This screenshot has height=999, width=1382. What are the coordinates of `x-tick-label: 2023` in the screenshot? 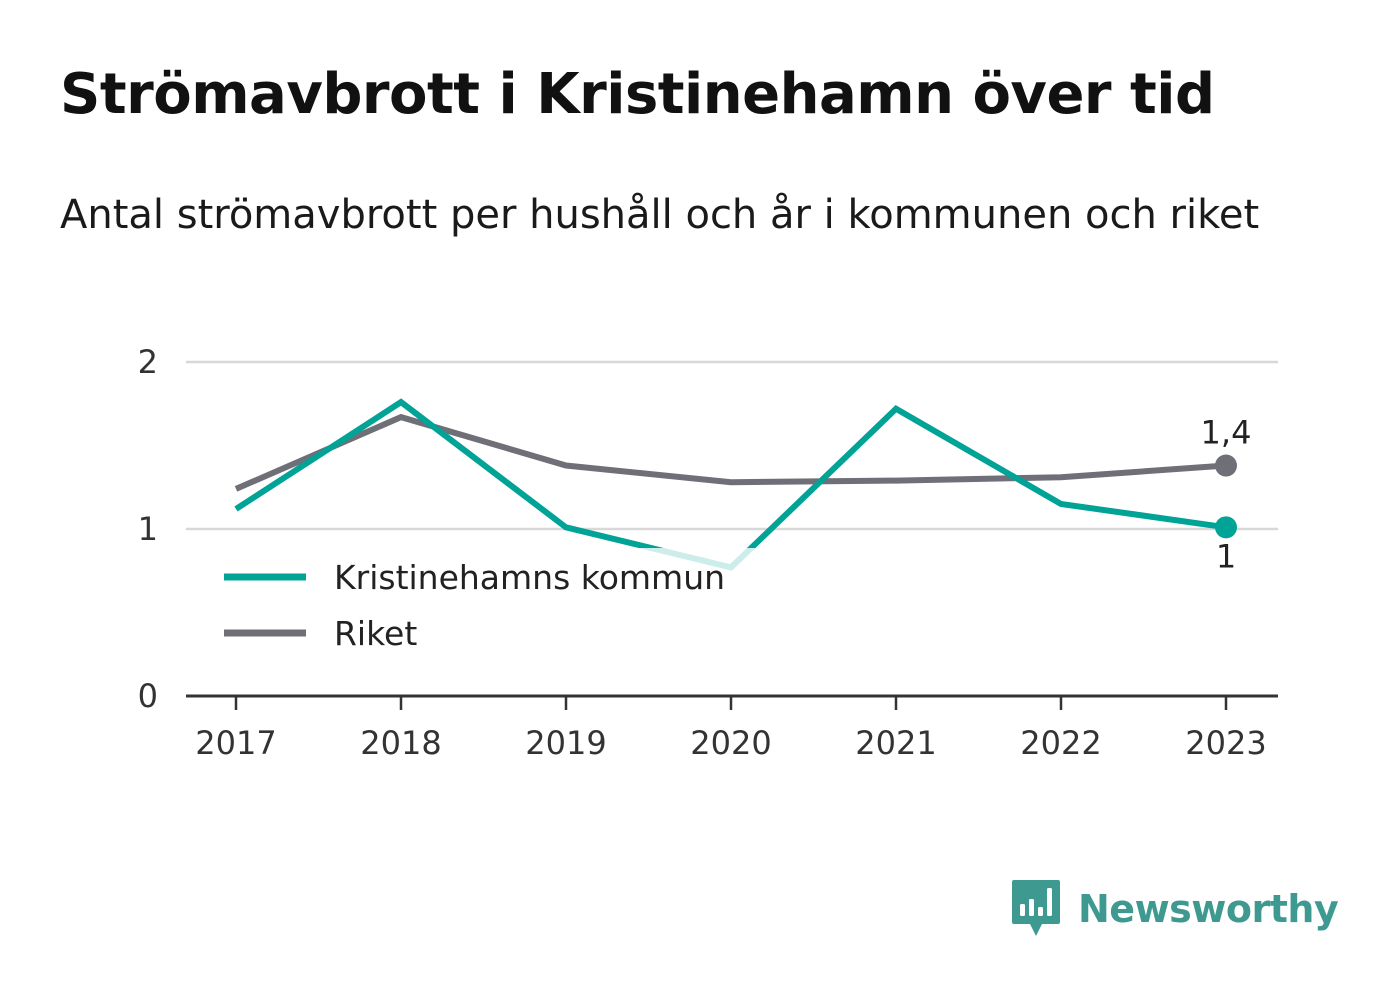 It's located at (1225, 743).